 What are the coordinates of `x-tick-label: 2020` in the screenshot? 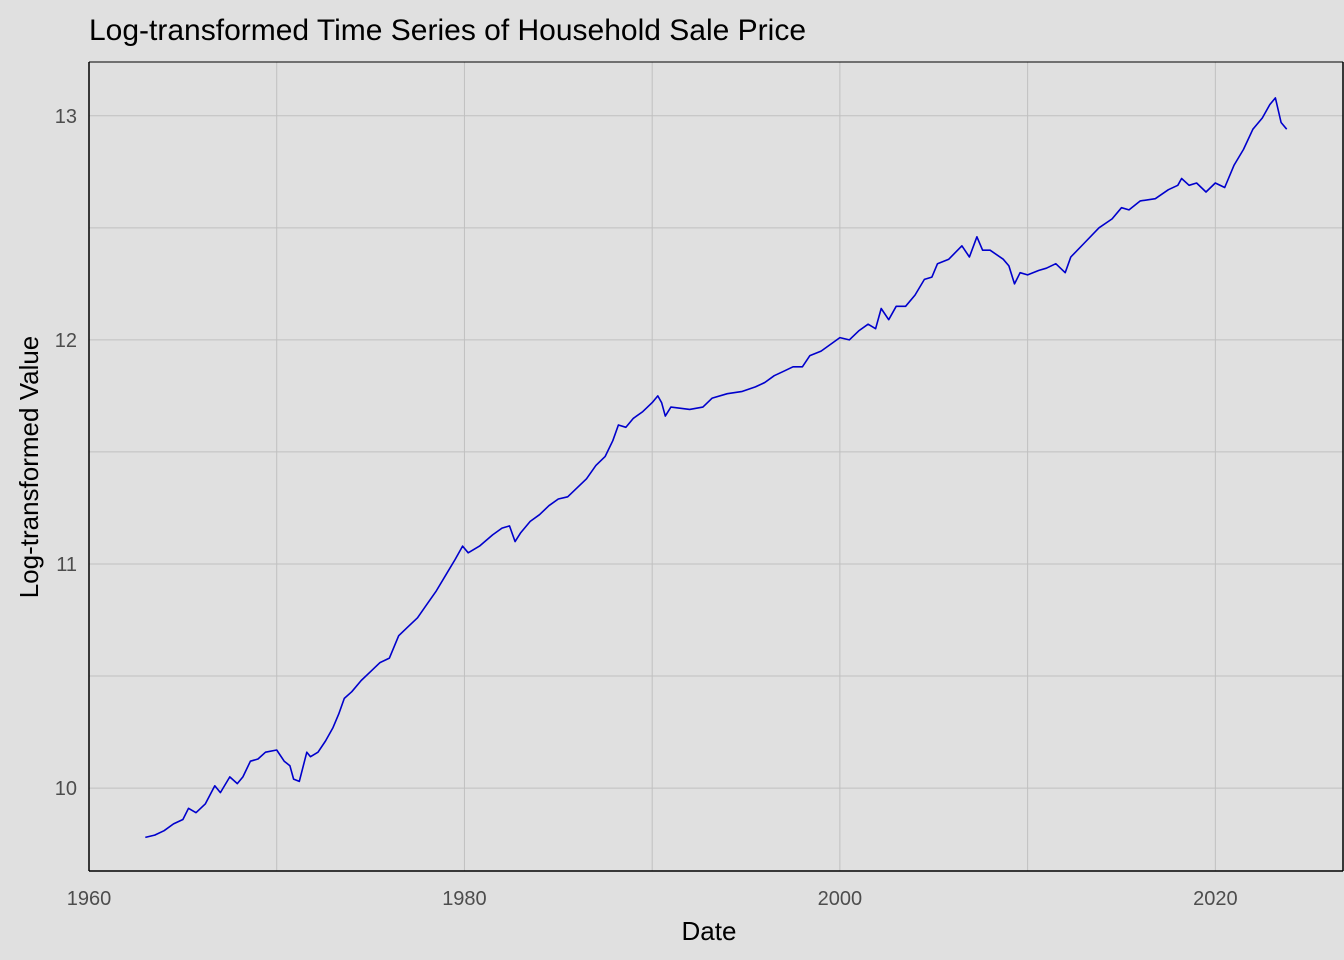 It's located at (1215, 899).